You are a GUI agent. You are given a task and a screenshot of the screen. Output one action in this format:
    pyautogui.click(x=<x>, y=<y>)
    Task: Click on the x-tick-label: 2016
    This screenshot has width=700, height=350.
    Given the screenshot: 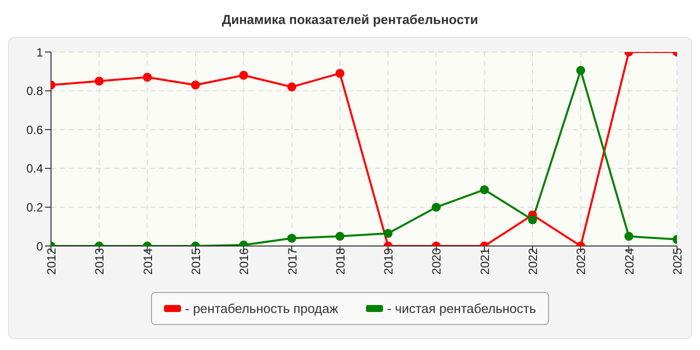 What is the action you would take?
    pyautogui.click(x=244, y=261)
    